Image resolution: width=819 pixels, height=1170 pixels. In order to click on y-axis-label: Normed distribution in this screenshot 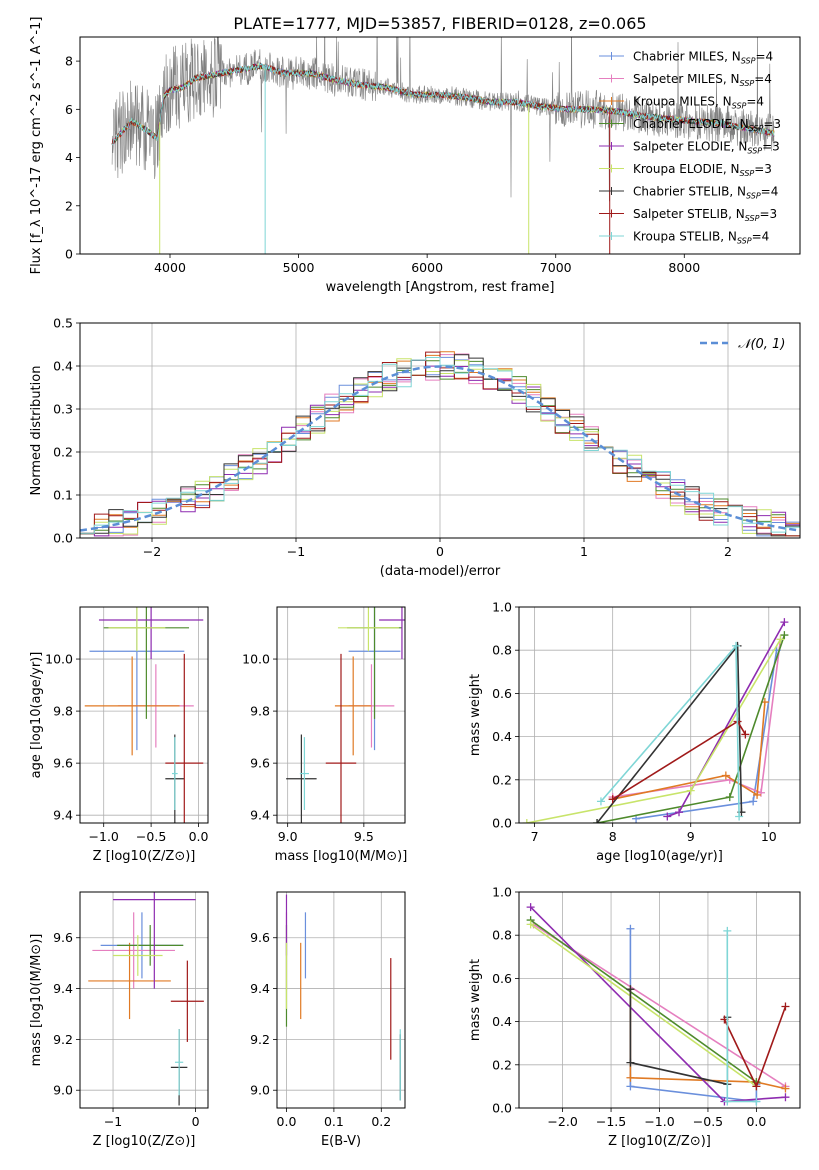, I will do `click(36, 431)`.